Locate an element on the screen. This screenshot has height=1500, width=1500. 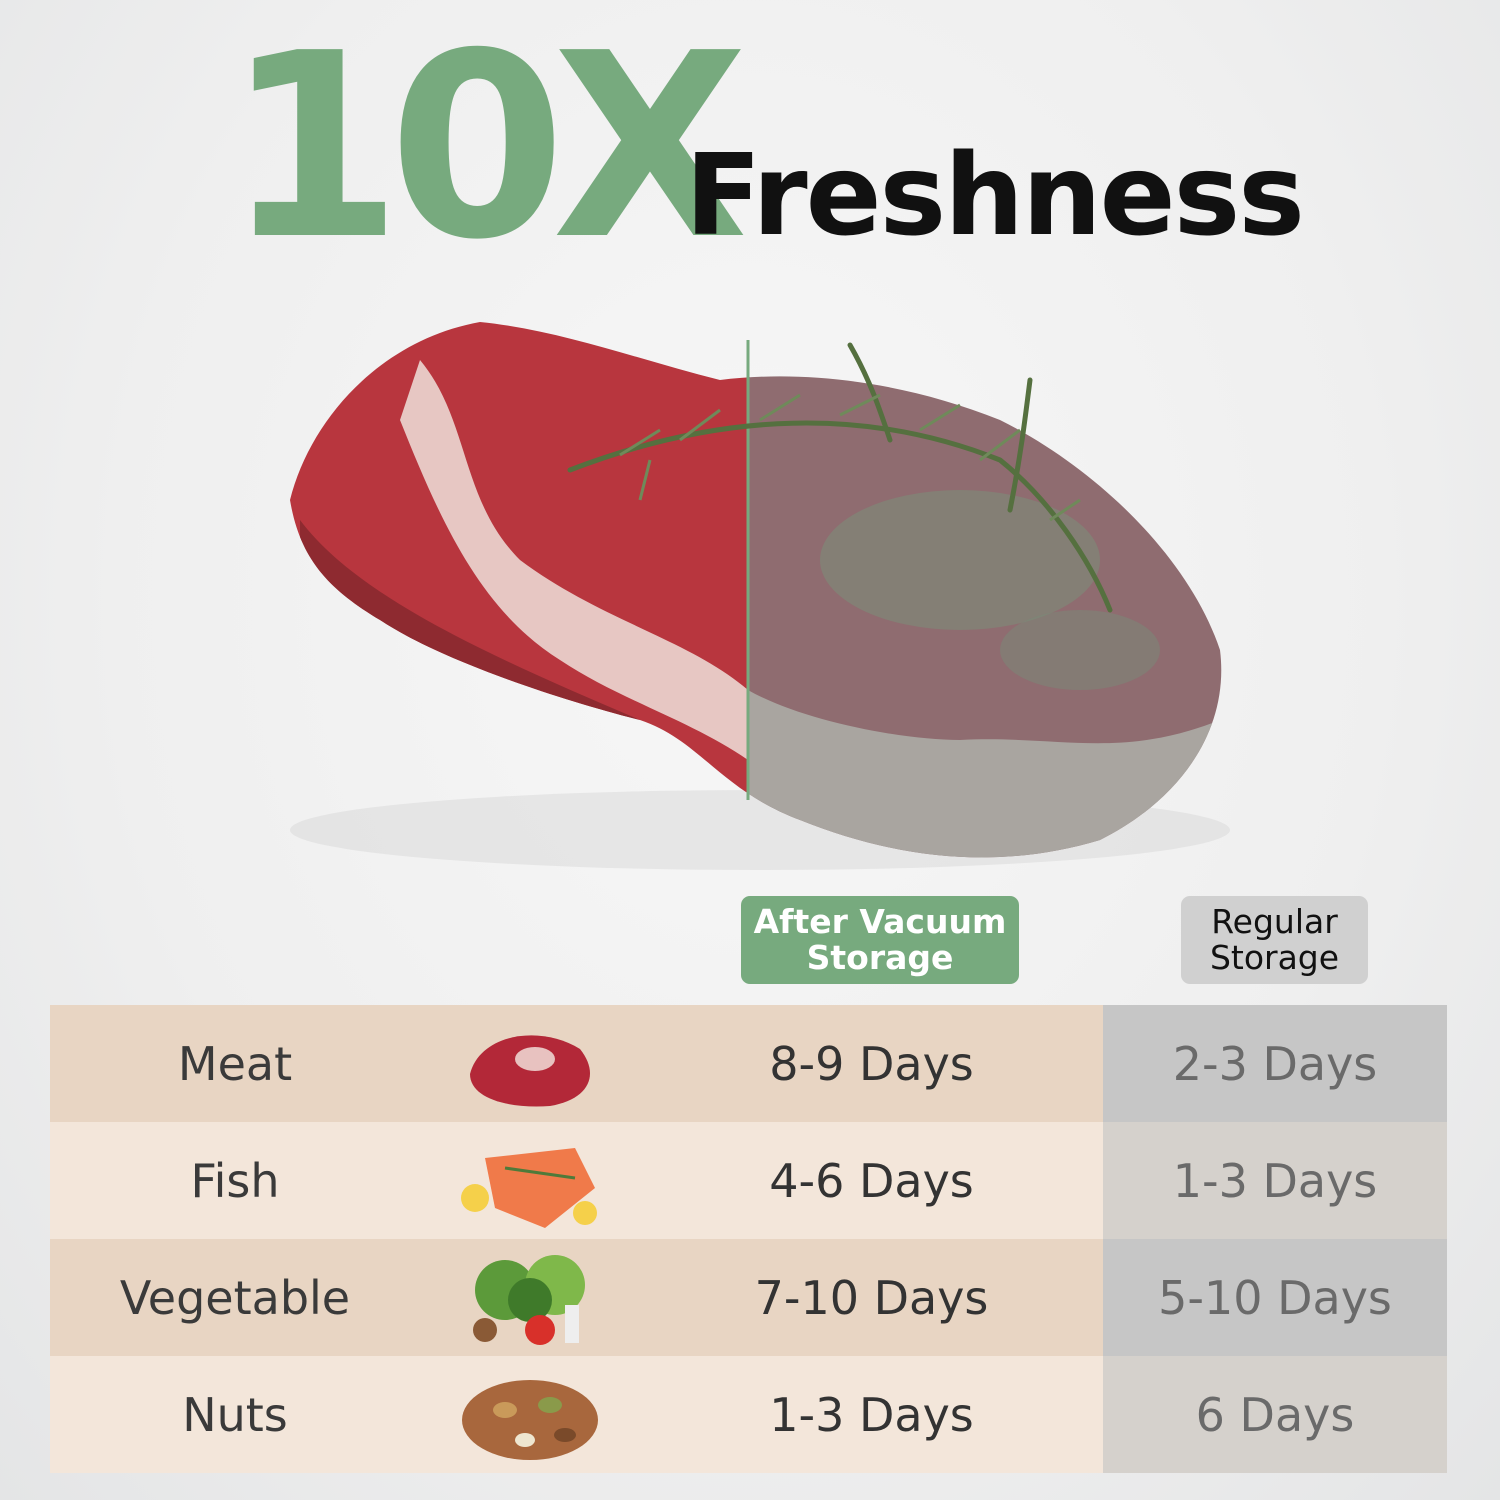
table-row-vegetable: Vegetable 7-10 Days 5-10 Days is located at coordinates (748, 1297).